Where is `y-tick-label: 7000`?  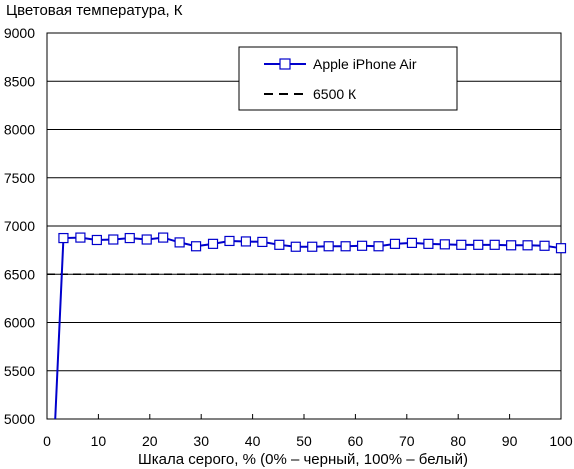
y-tick-label: 7000 is located at coordinates (19, 226).